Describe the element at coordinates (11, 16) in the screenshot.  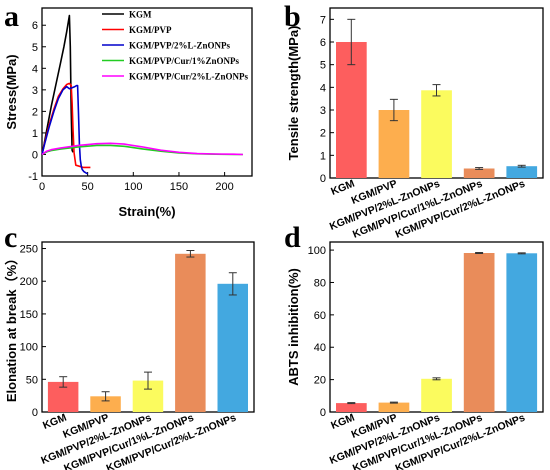
I see `panel-letter-a: a` at that location.